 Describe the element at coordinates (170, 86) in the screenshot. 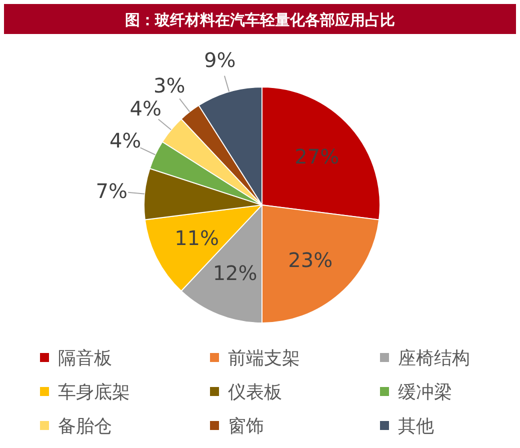

I see `data-label: 3%` at that location.